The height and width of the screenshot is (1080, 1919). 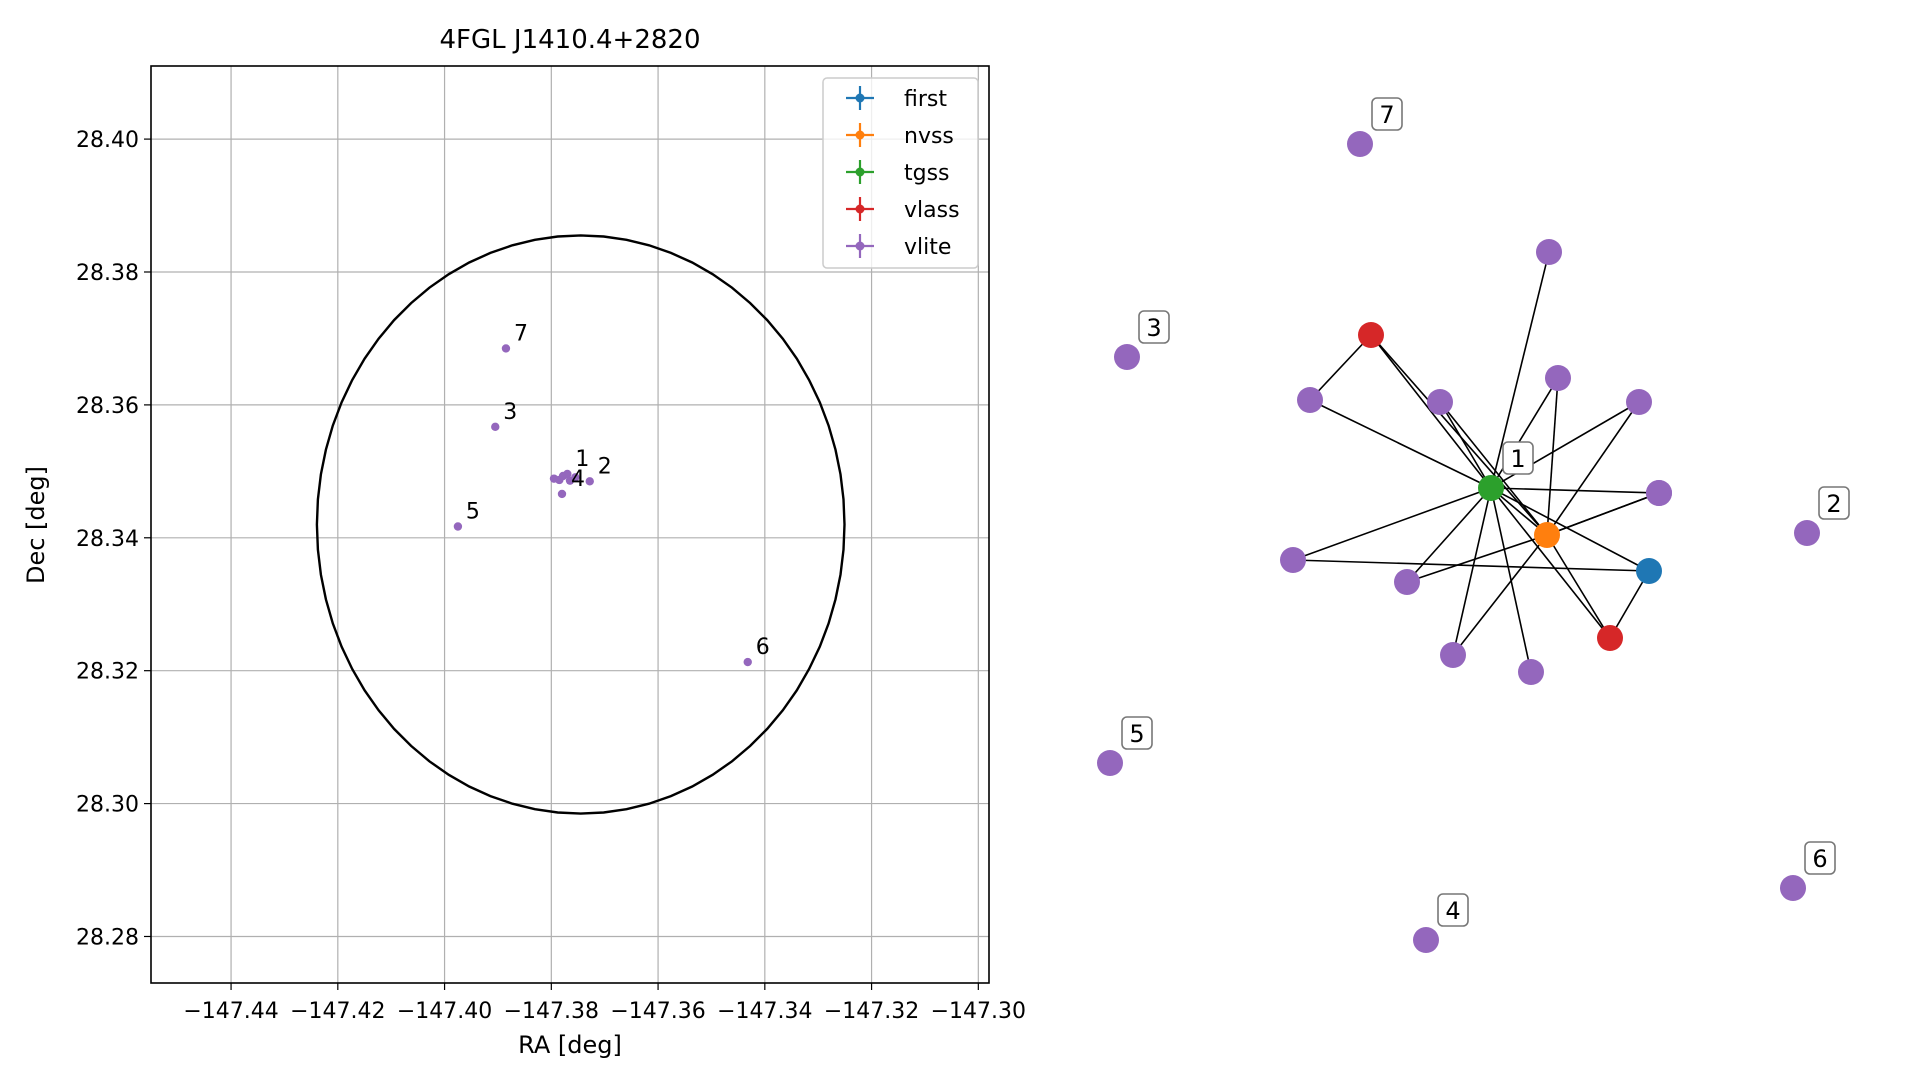 What do you see at coordinates (927, 173) in the screenshot?
I see `legend-label: tgss` at bounding box center [927, 173].